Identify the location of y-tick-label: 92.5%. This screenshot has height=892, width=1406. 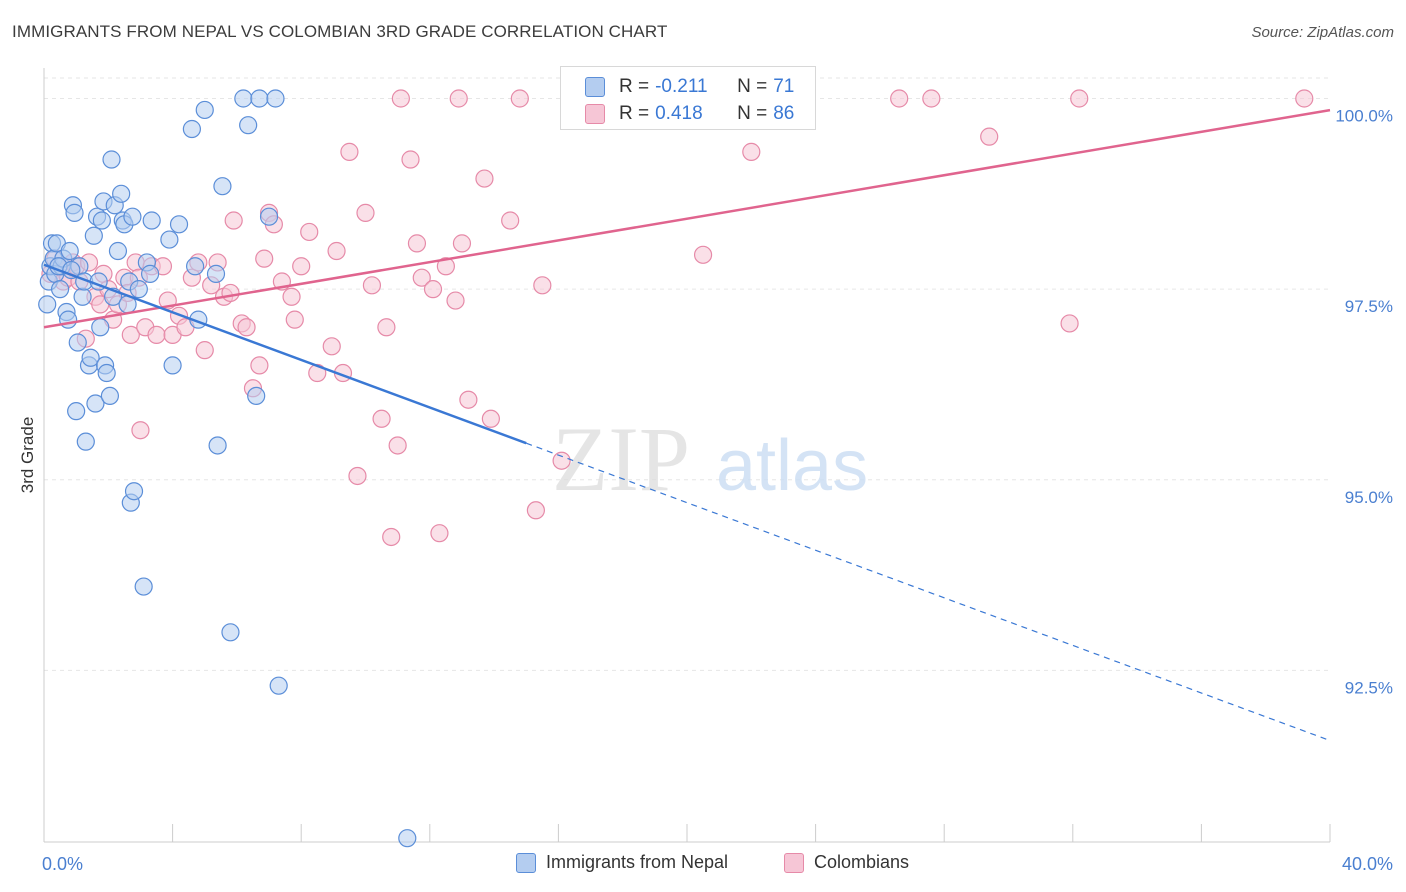
(1369, 687).